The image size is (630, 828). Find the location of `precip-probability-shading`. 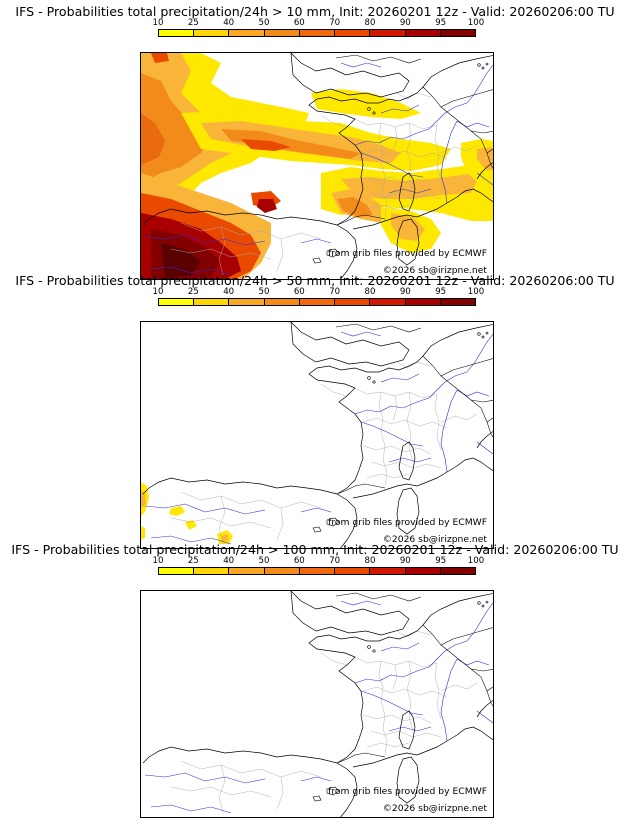

precip-probability-shading is located at coordinates (187, 513).